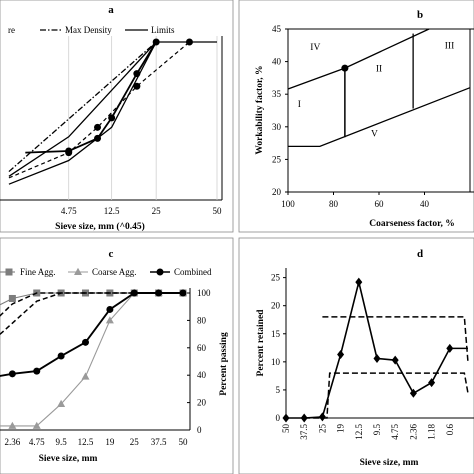 The width and height of the screenshot is (474, 474). I want to click on panel-d-x-tick-label: 37.5, so click(304, 432).